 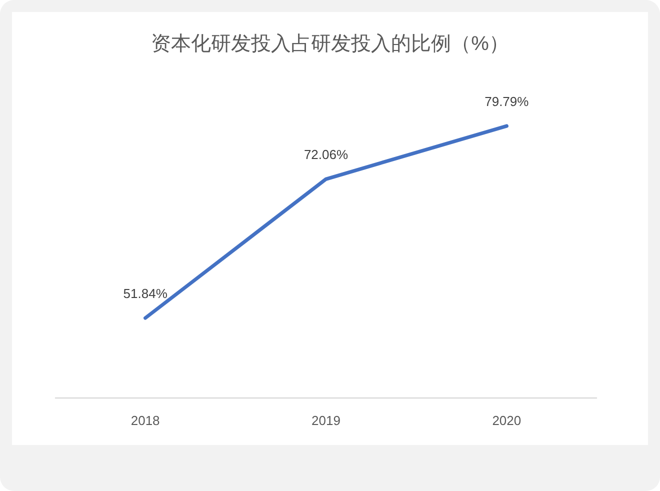 I want to click on chart-title: 资本化研发投入占研发投入的比例（%）, so click(x=330, y=44).